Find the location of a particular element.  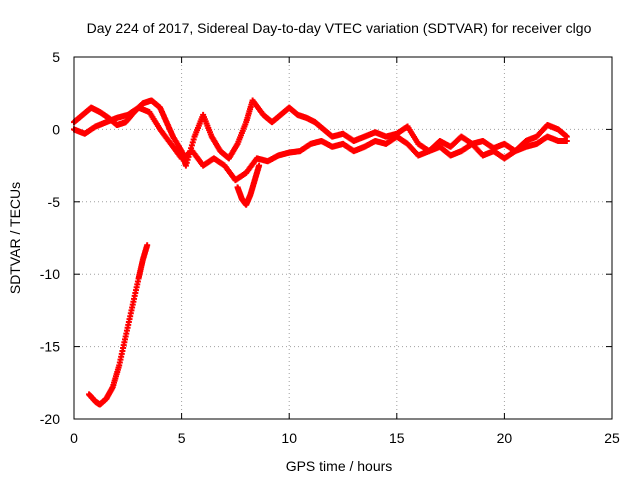

x-tick-label: 10 is located at coordinates (289, 438).